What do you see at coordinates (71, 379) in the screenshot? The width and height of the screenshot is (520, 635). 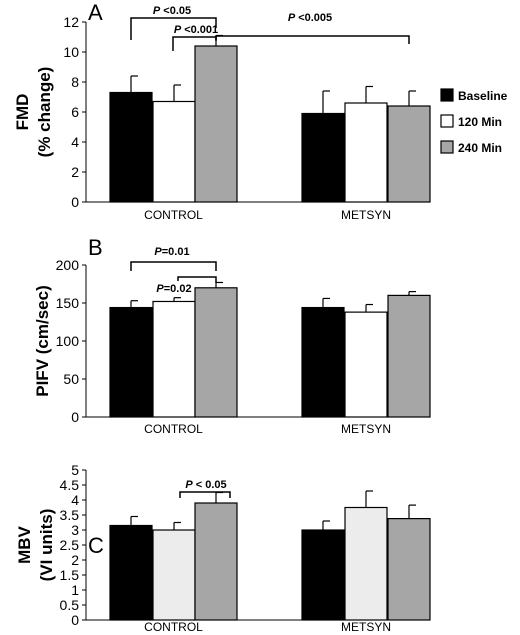 I see `y-tick-label: 50` at bounding box center [71, 379].